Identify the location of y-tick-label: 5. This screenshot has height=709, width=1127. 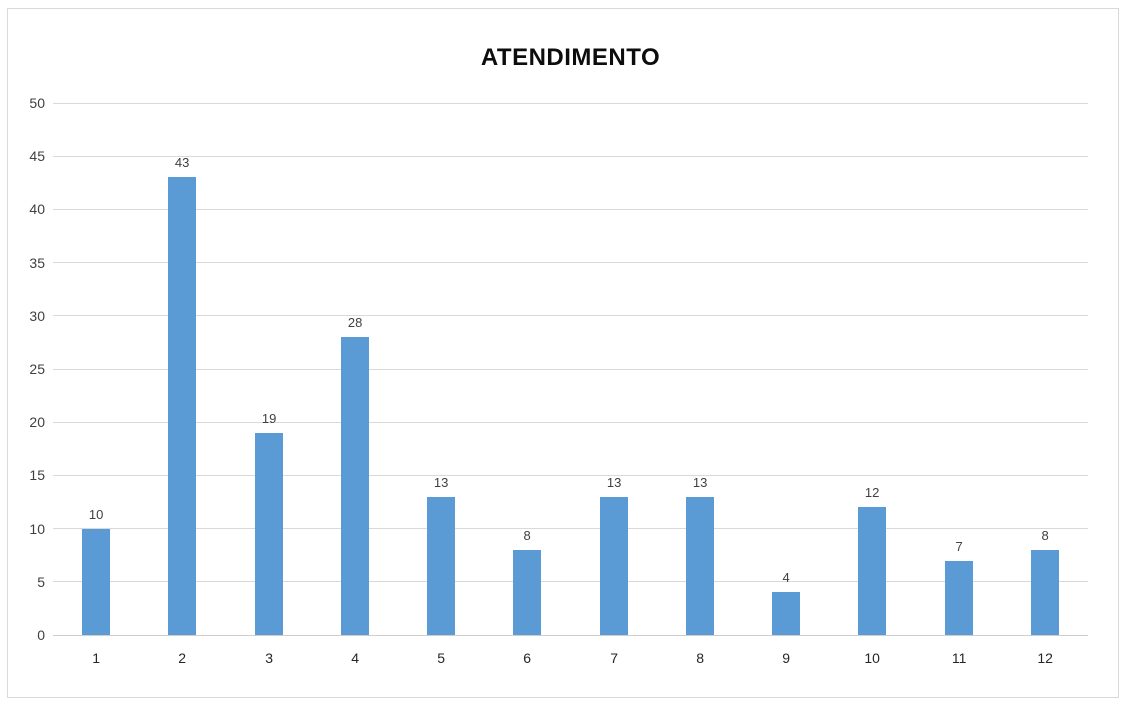
(41, 581).